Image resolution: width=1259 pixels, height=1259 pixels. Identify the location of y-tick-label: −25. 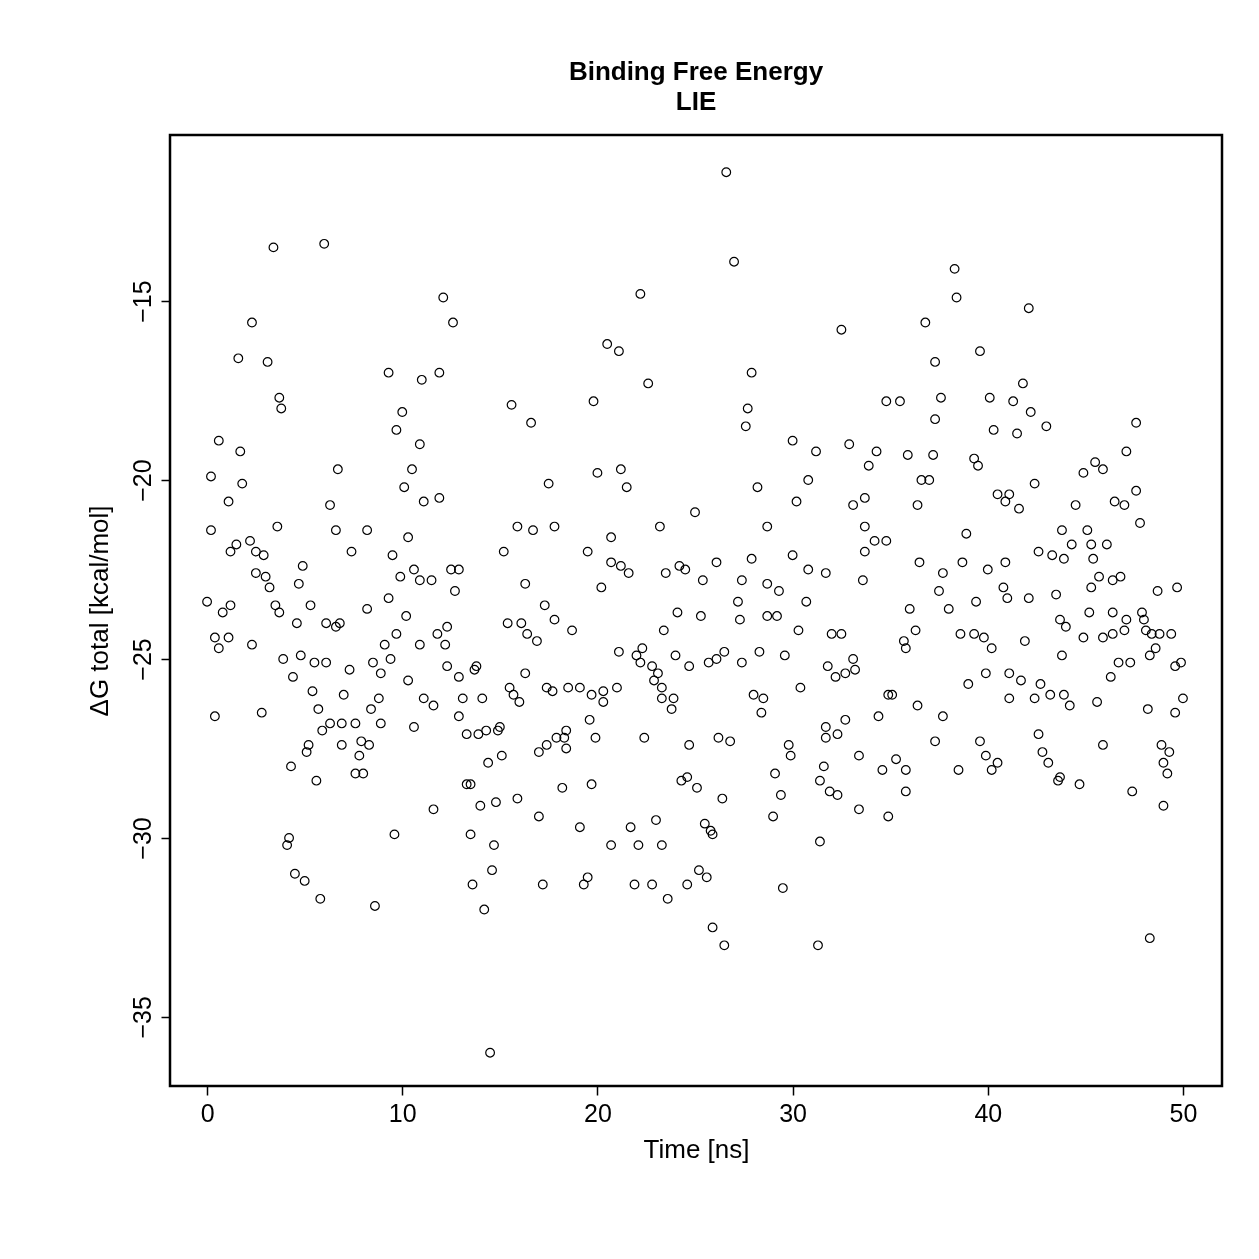
(141, 659).